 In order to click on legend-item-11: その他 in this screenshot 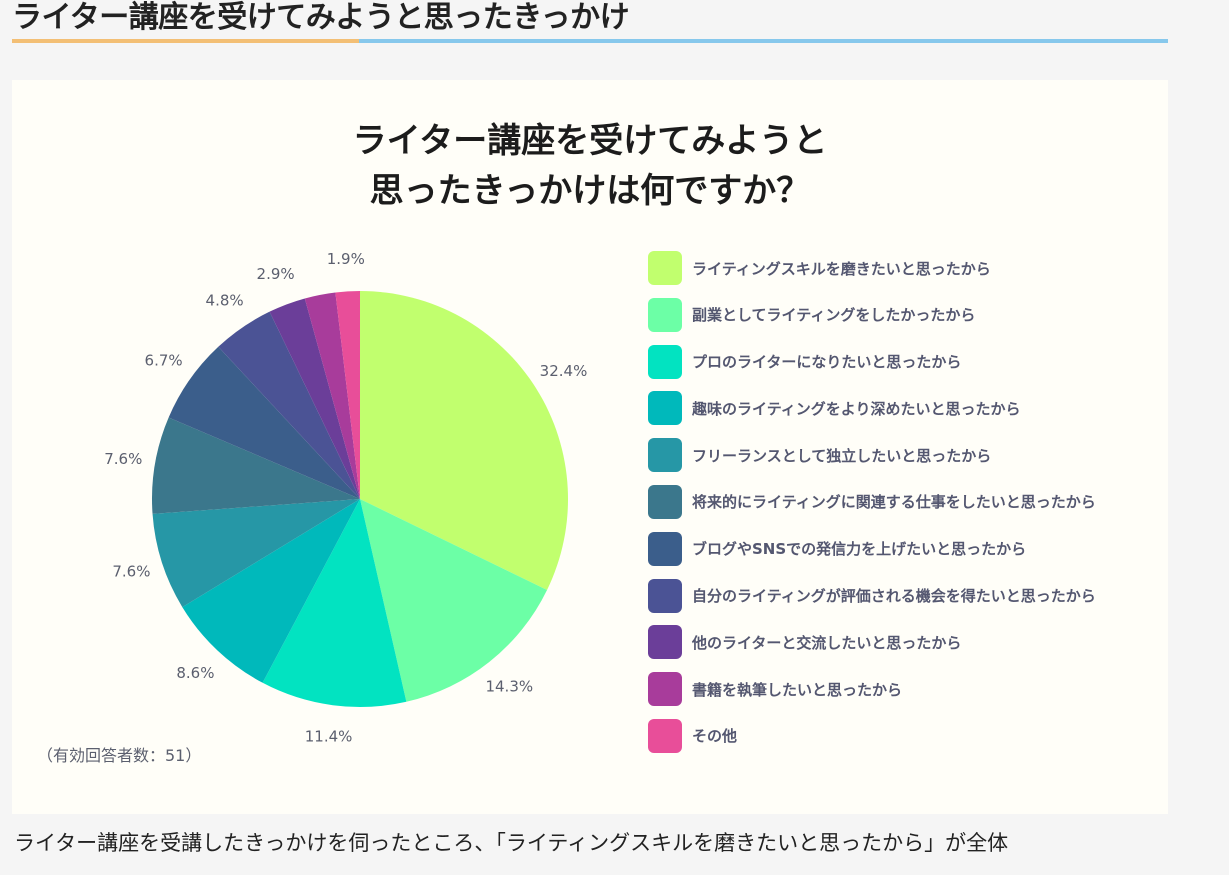, I will do `click(872, 735)`.